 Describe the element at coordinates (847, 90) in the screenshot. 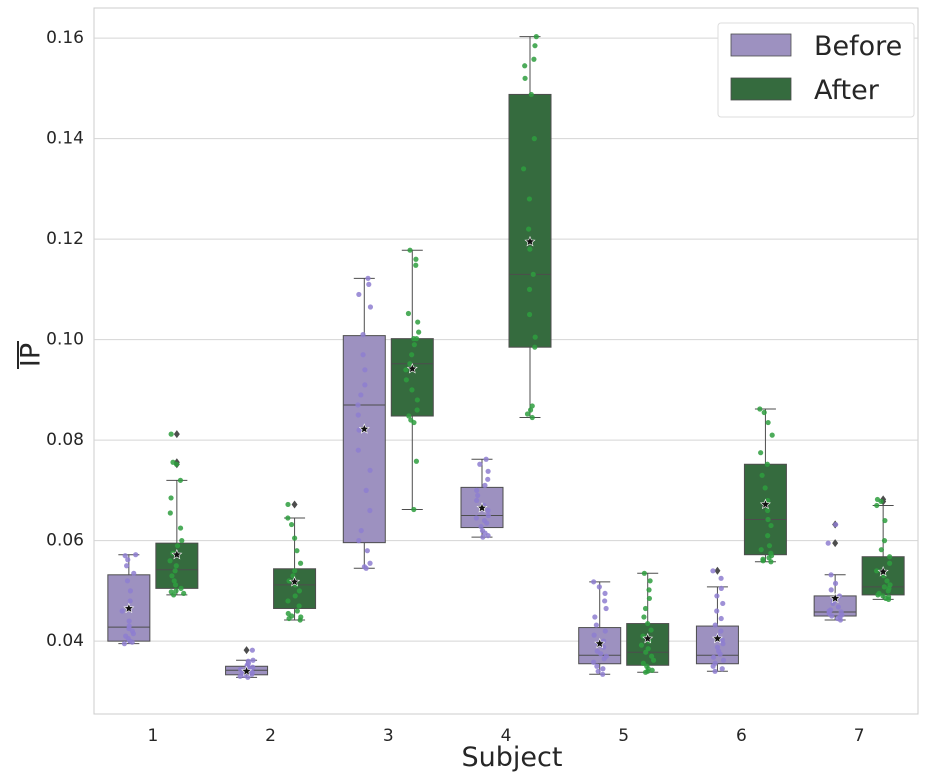

I see `legend-label-after: After` at that location.